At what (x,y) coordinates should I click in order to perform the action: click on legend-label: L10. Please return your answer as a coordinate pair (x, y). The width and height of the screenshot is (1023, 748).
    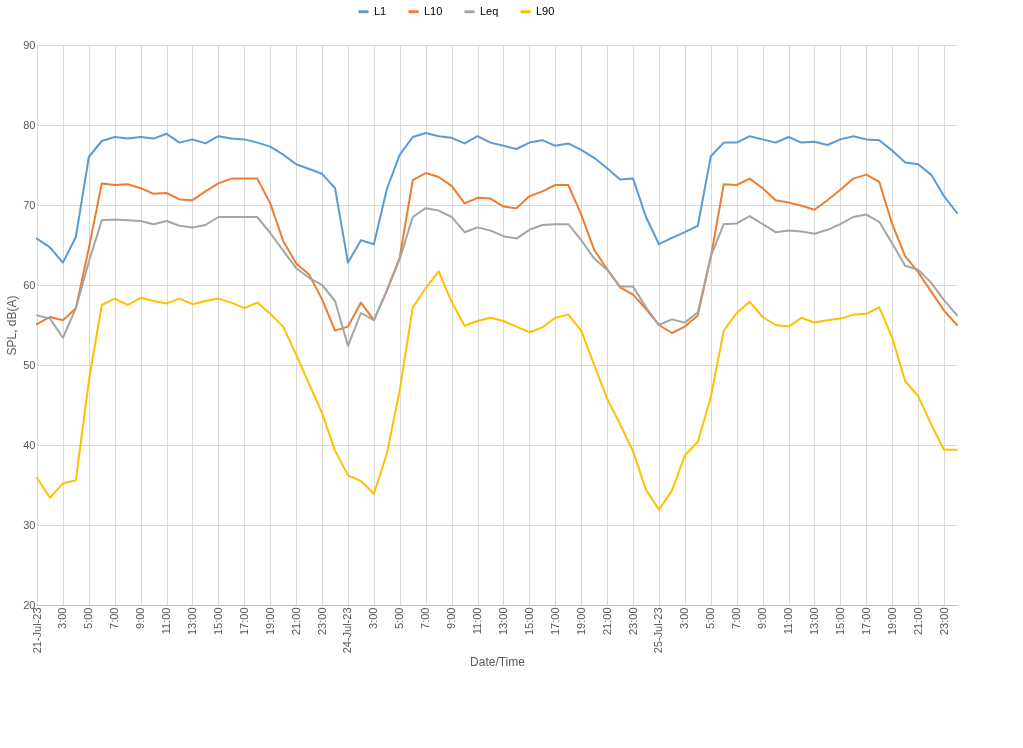
    Looking at the image, I should click on (433, 10).